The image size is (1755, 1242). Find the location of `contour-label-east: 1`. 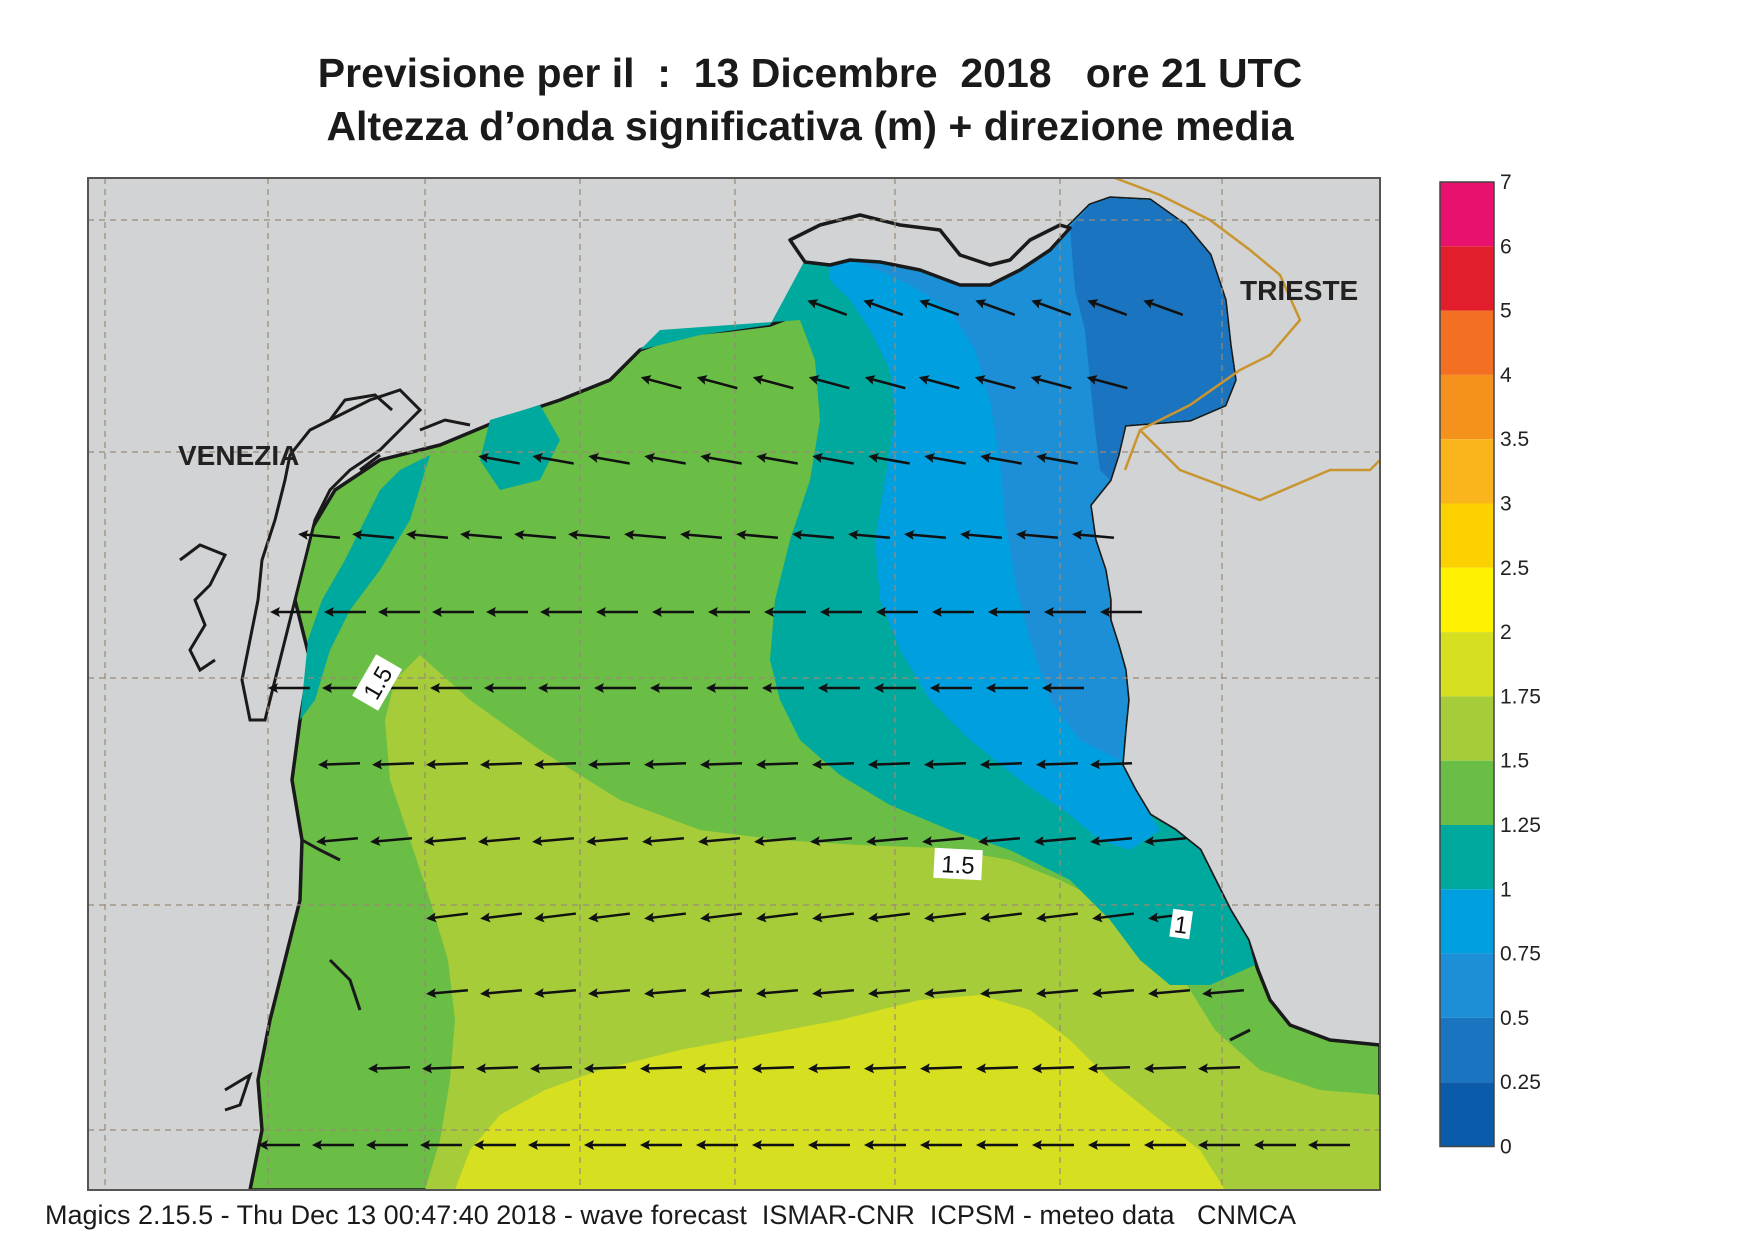

contour-label-east: 1 is located at coordinates (1181, 924).